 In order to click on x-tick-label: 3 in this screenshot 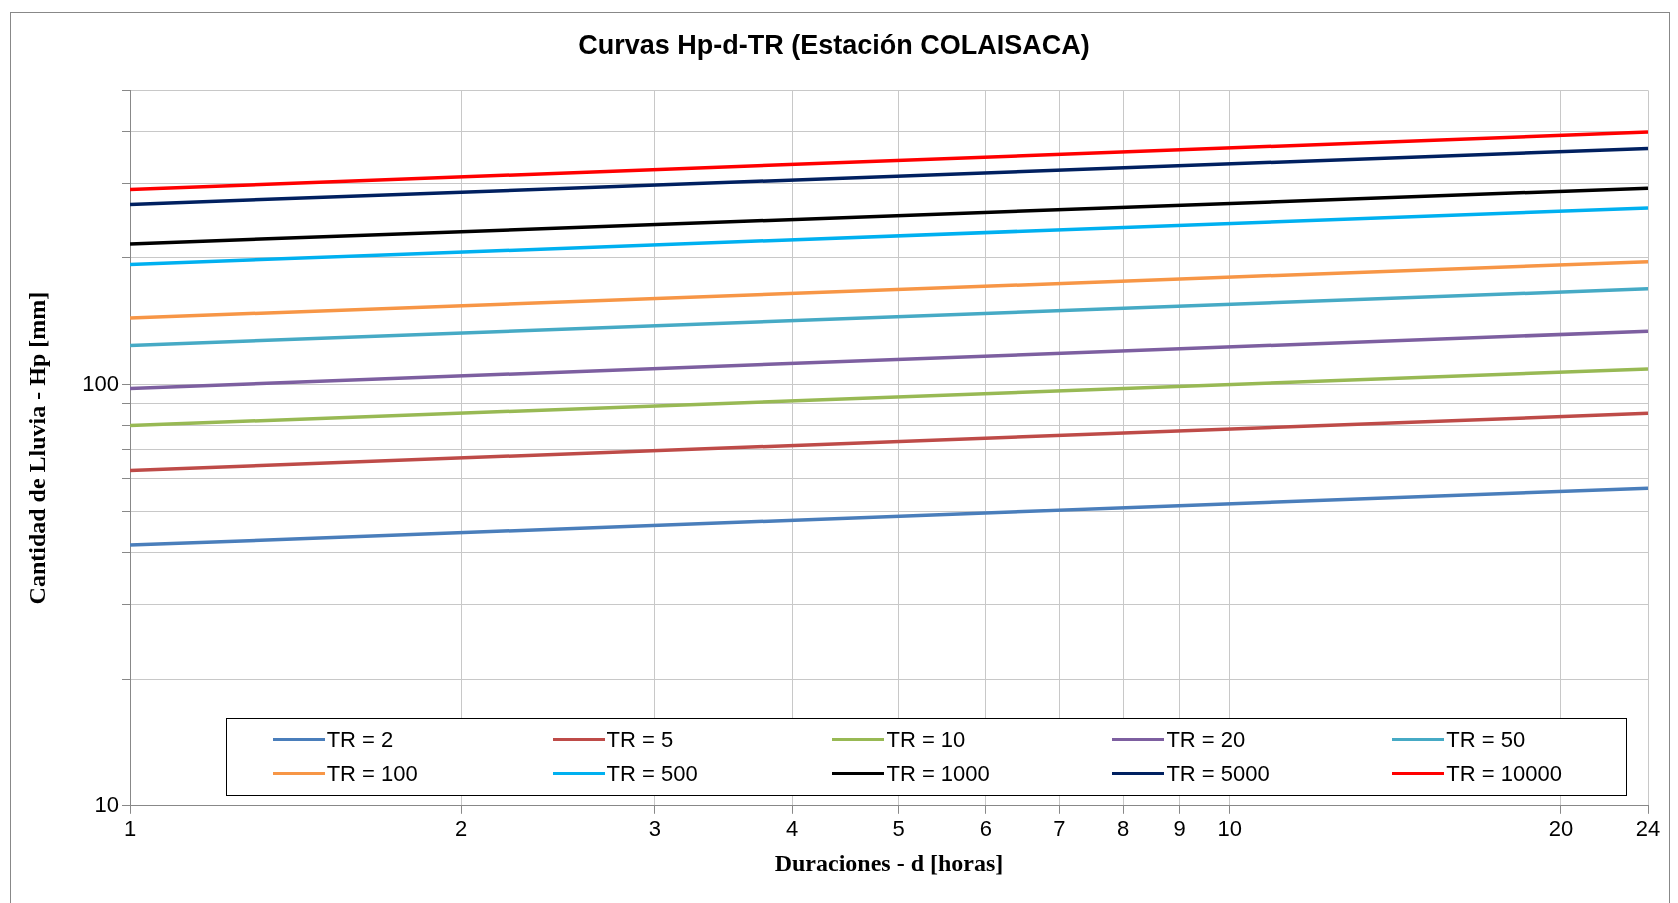, I will do `click(654, 829)`.